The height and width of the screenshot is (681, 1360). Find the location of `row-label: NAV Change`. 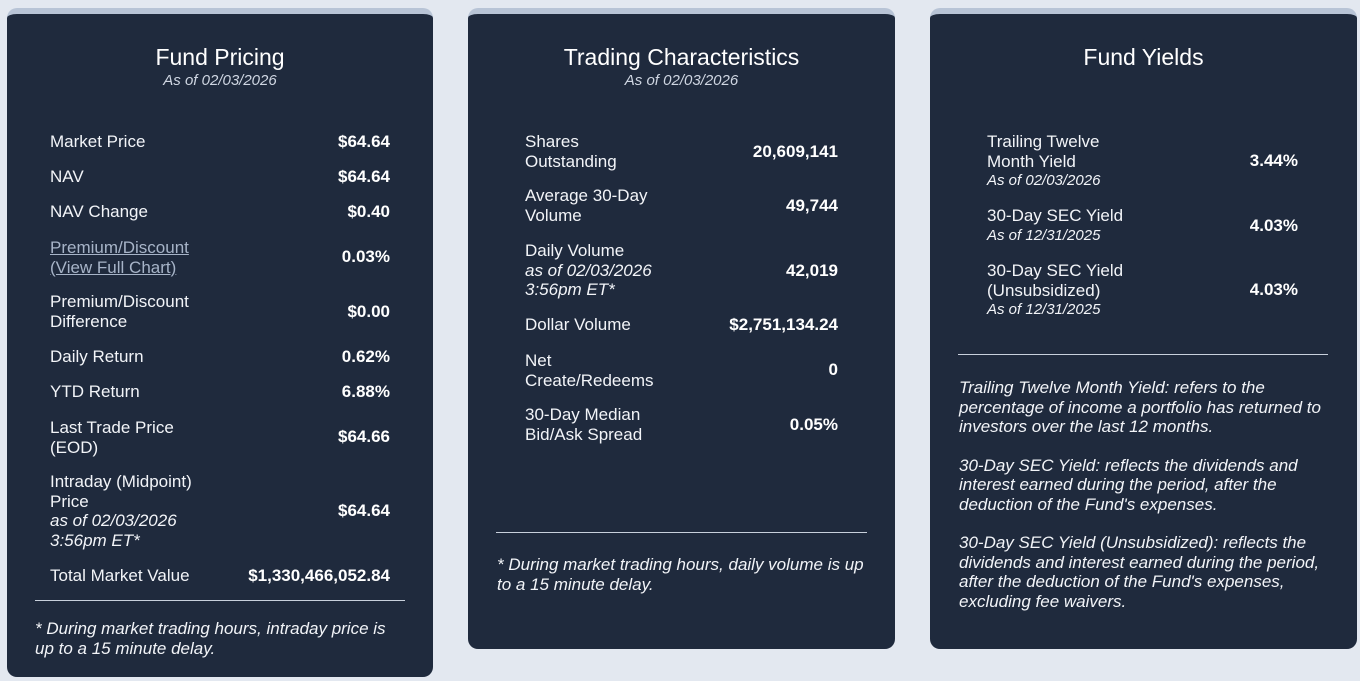

row-label: NAV Change is located at coordinates (99, 211).